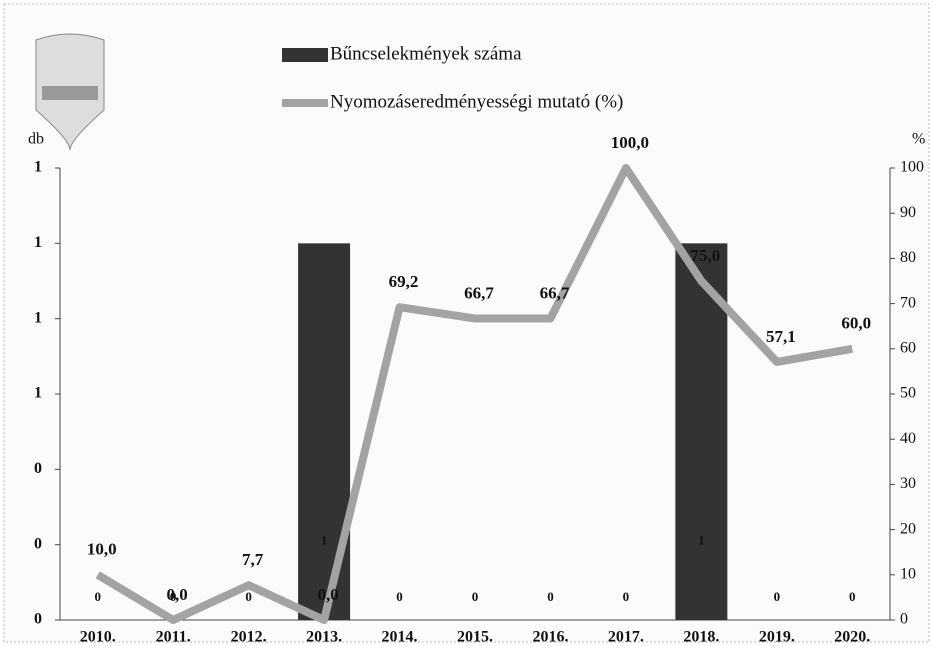 The image size is (933, 646). Describe the element at coordinates (400, 637) in the screenshot. I see `x-tick-label: 2014.` at that location.